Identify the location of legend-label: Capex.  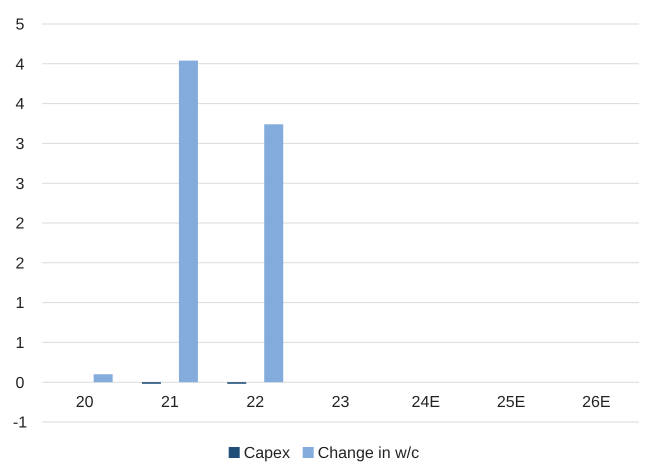
(267, 453).